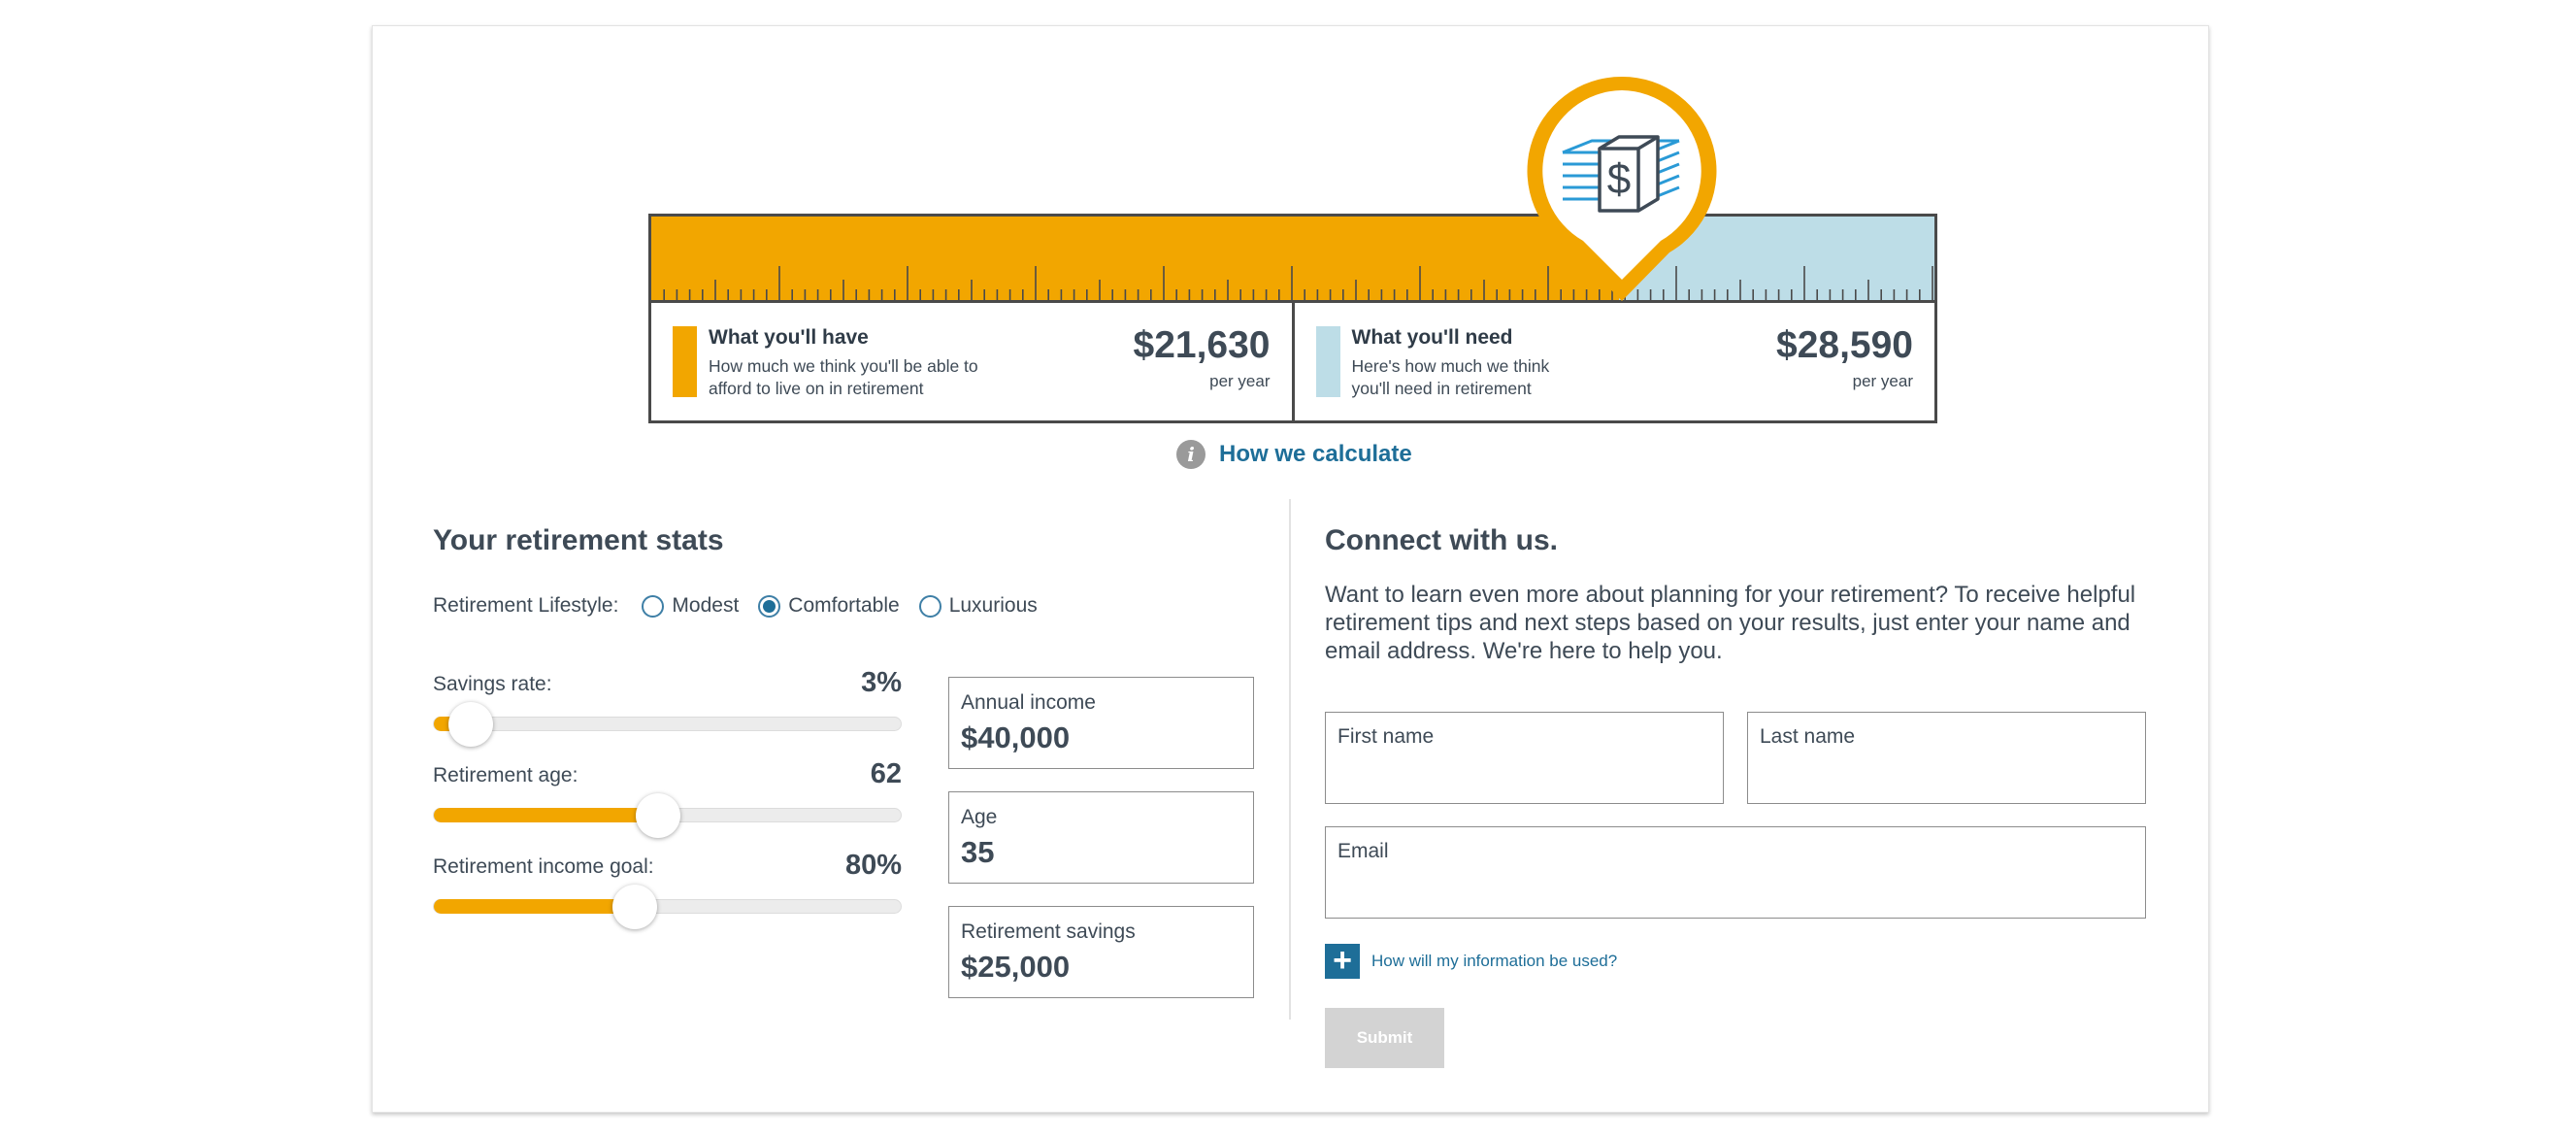 This screenshot has width=2576, height=1138. Describe the element at coordinates (1048, 931) in the screenshot. I see `retirement-savings-label: Retirement savings` at that location.